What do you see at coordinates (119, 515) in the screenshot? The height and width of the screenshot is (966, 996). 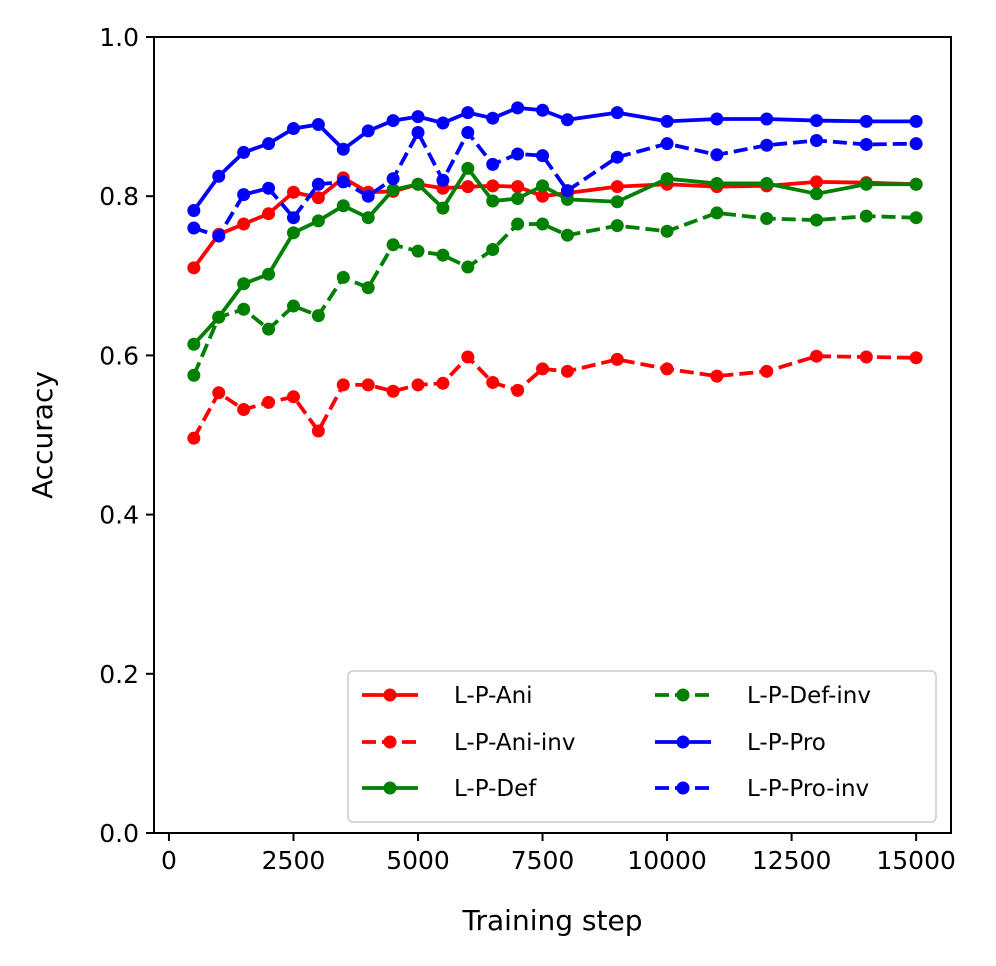 I see `y-tick-label: 0.4` at bounding box center [119, 515].